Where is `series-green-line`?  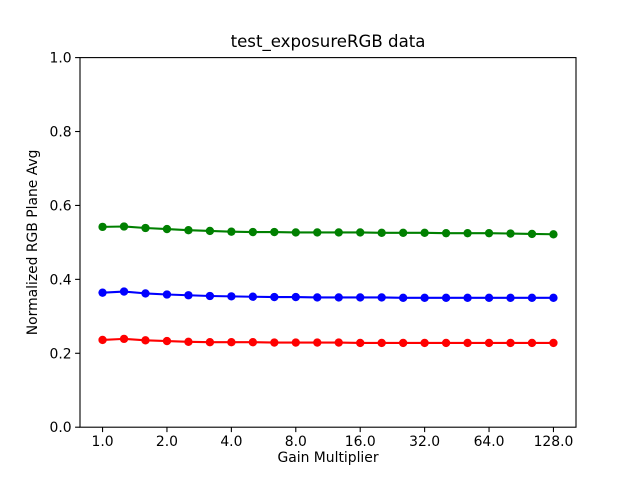
series-green-line is located at coordinates (328, 230).